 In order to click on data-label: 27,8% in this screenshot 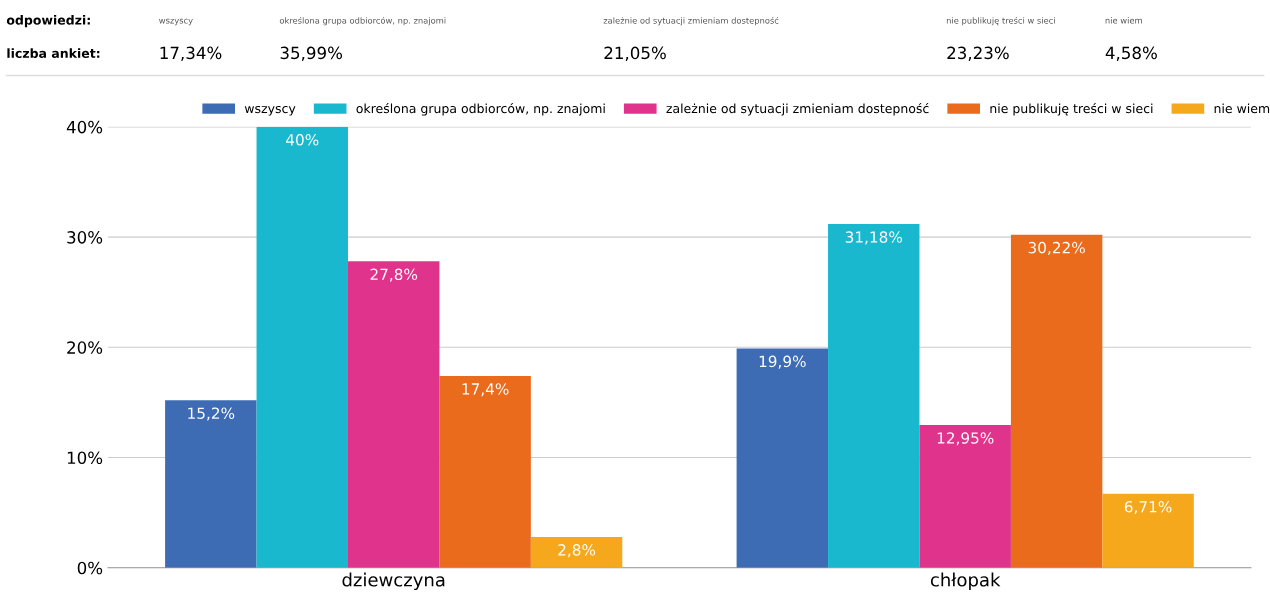, I will do `click(394, 275)`.